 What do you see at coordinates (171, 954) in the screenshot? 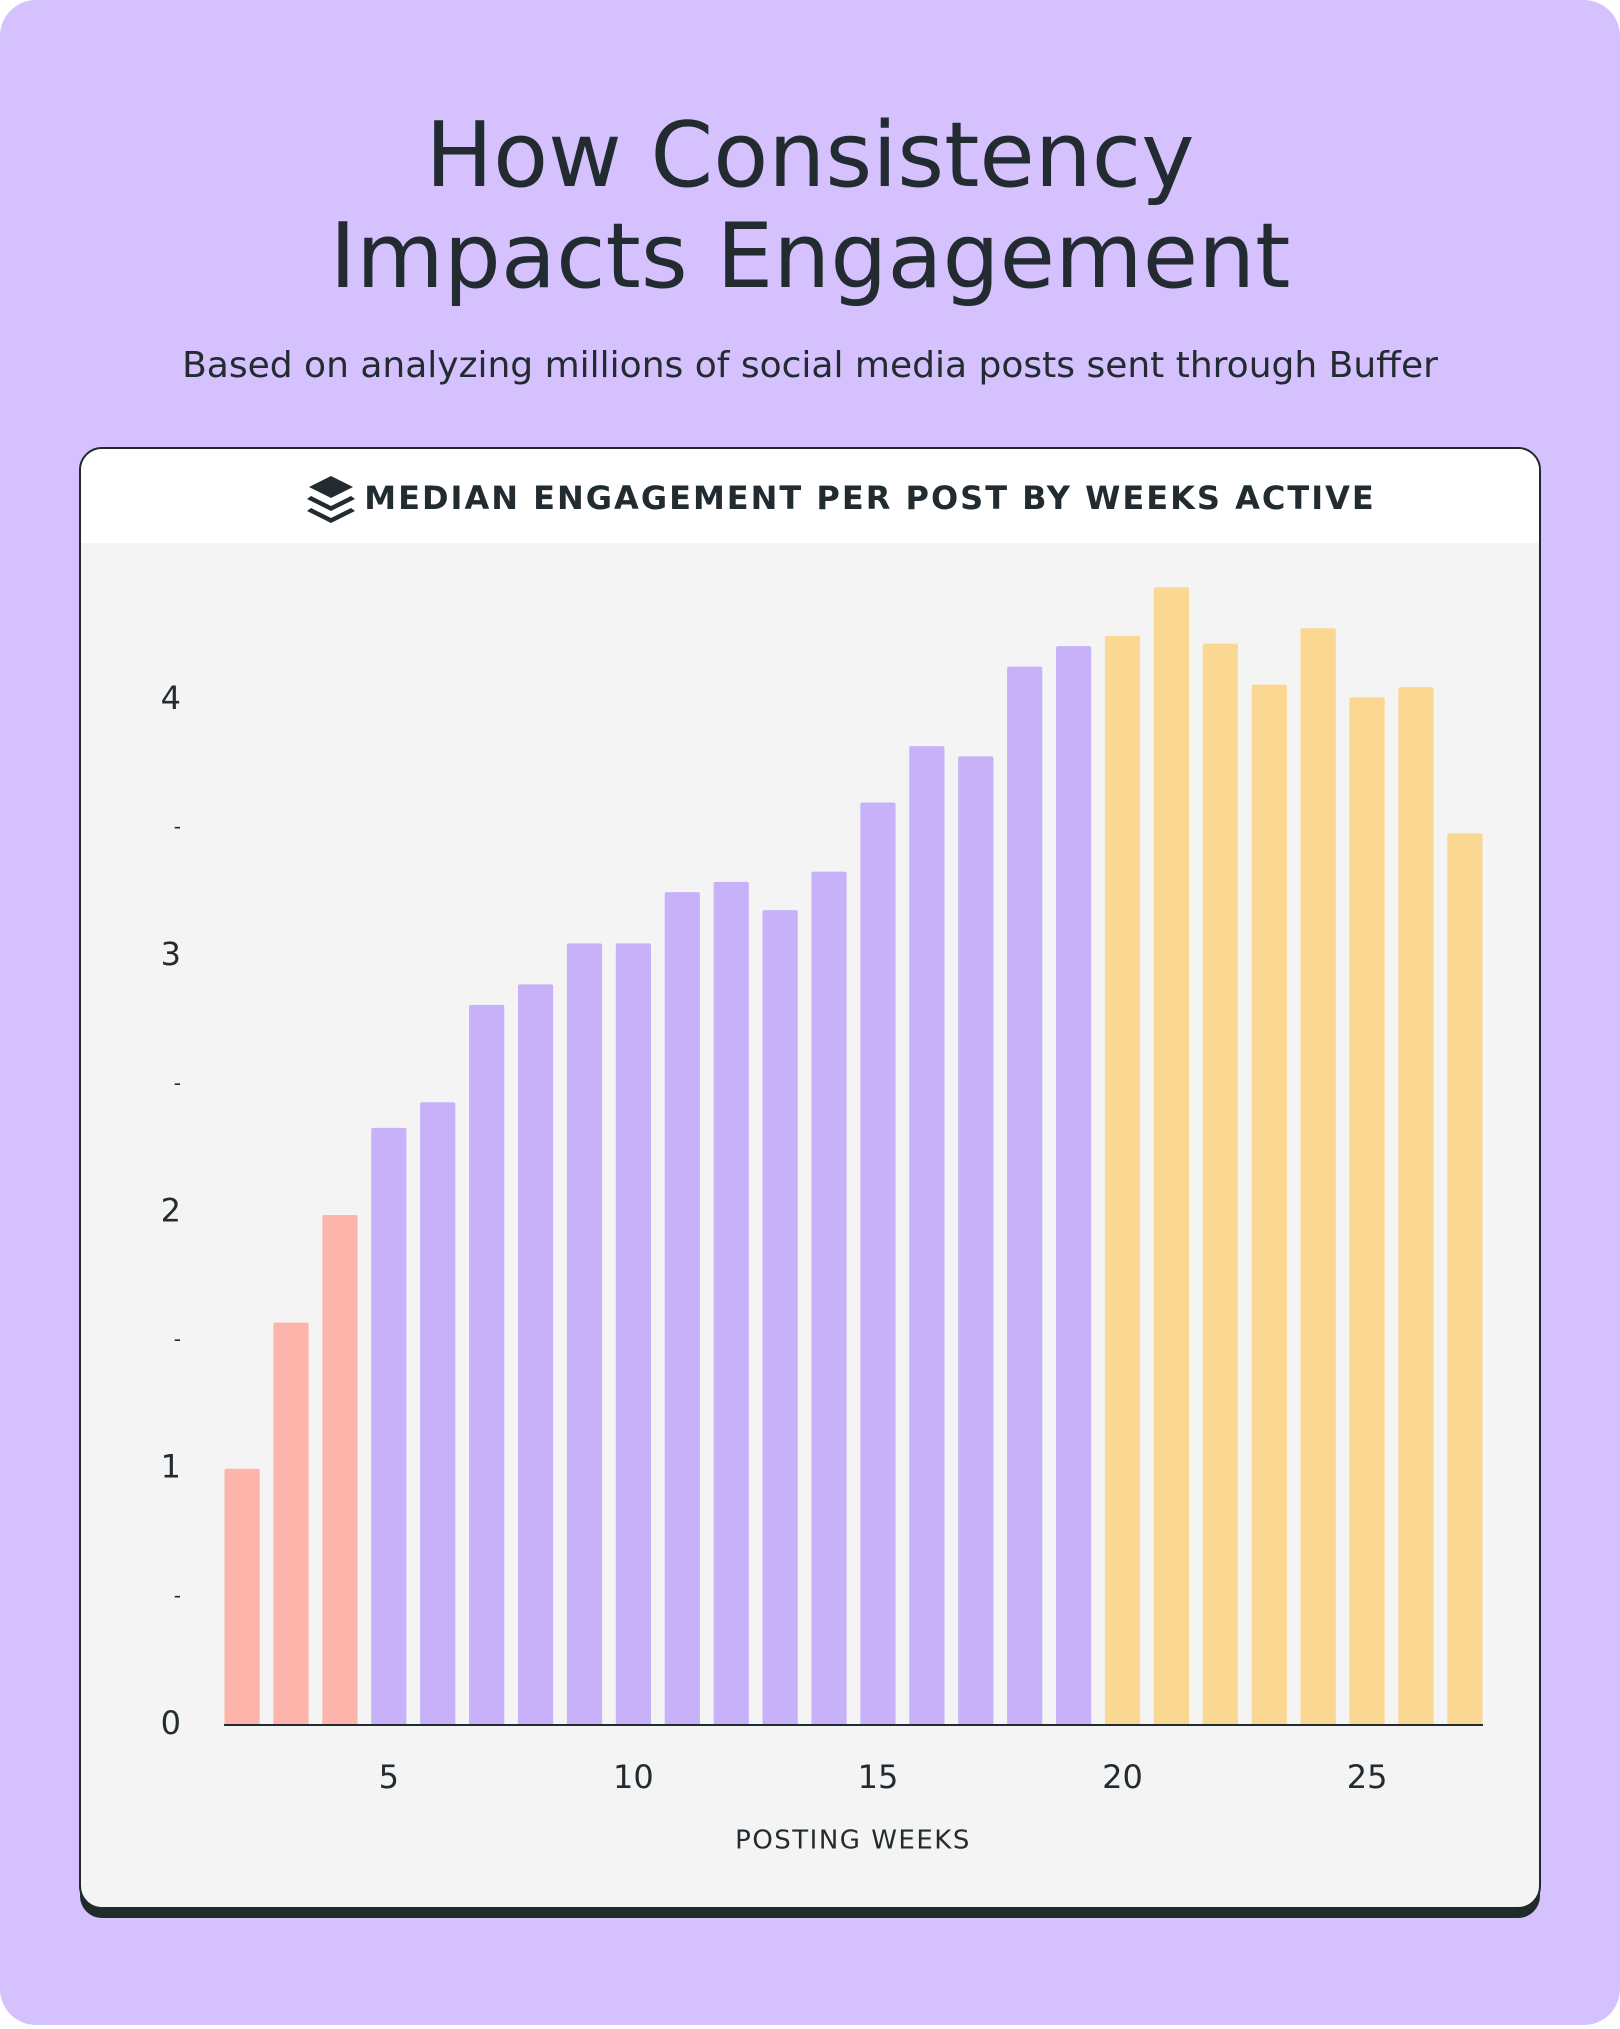
I see `y-tick-label: 3` at bounding box center [171, 954].